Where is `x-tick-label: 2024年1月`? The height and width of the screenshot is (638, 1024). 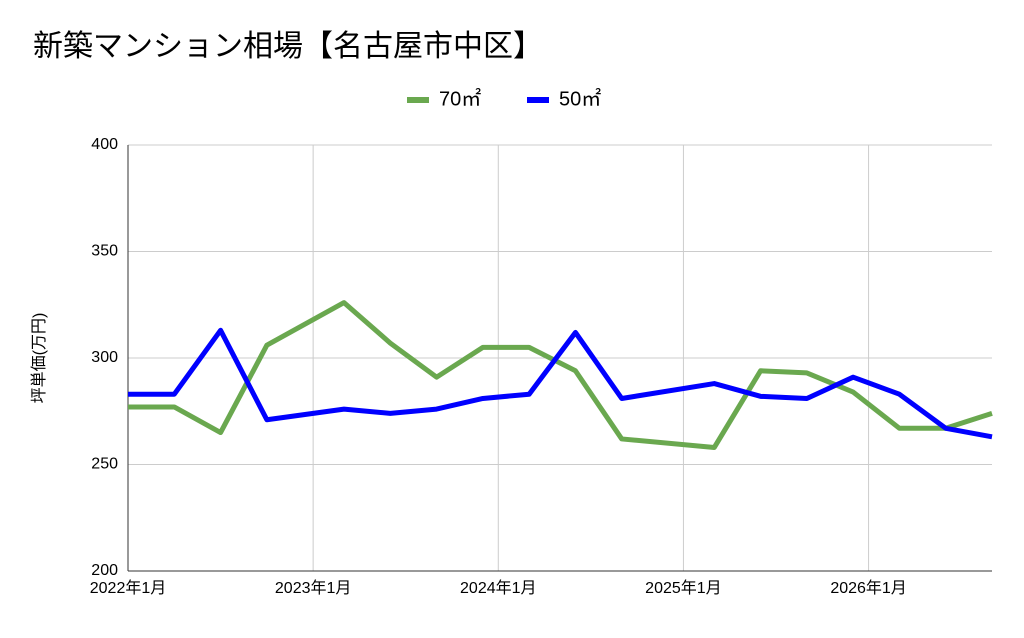 x-tick-label: 2024年1月 is located at coordinates (498, 588).